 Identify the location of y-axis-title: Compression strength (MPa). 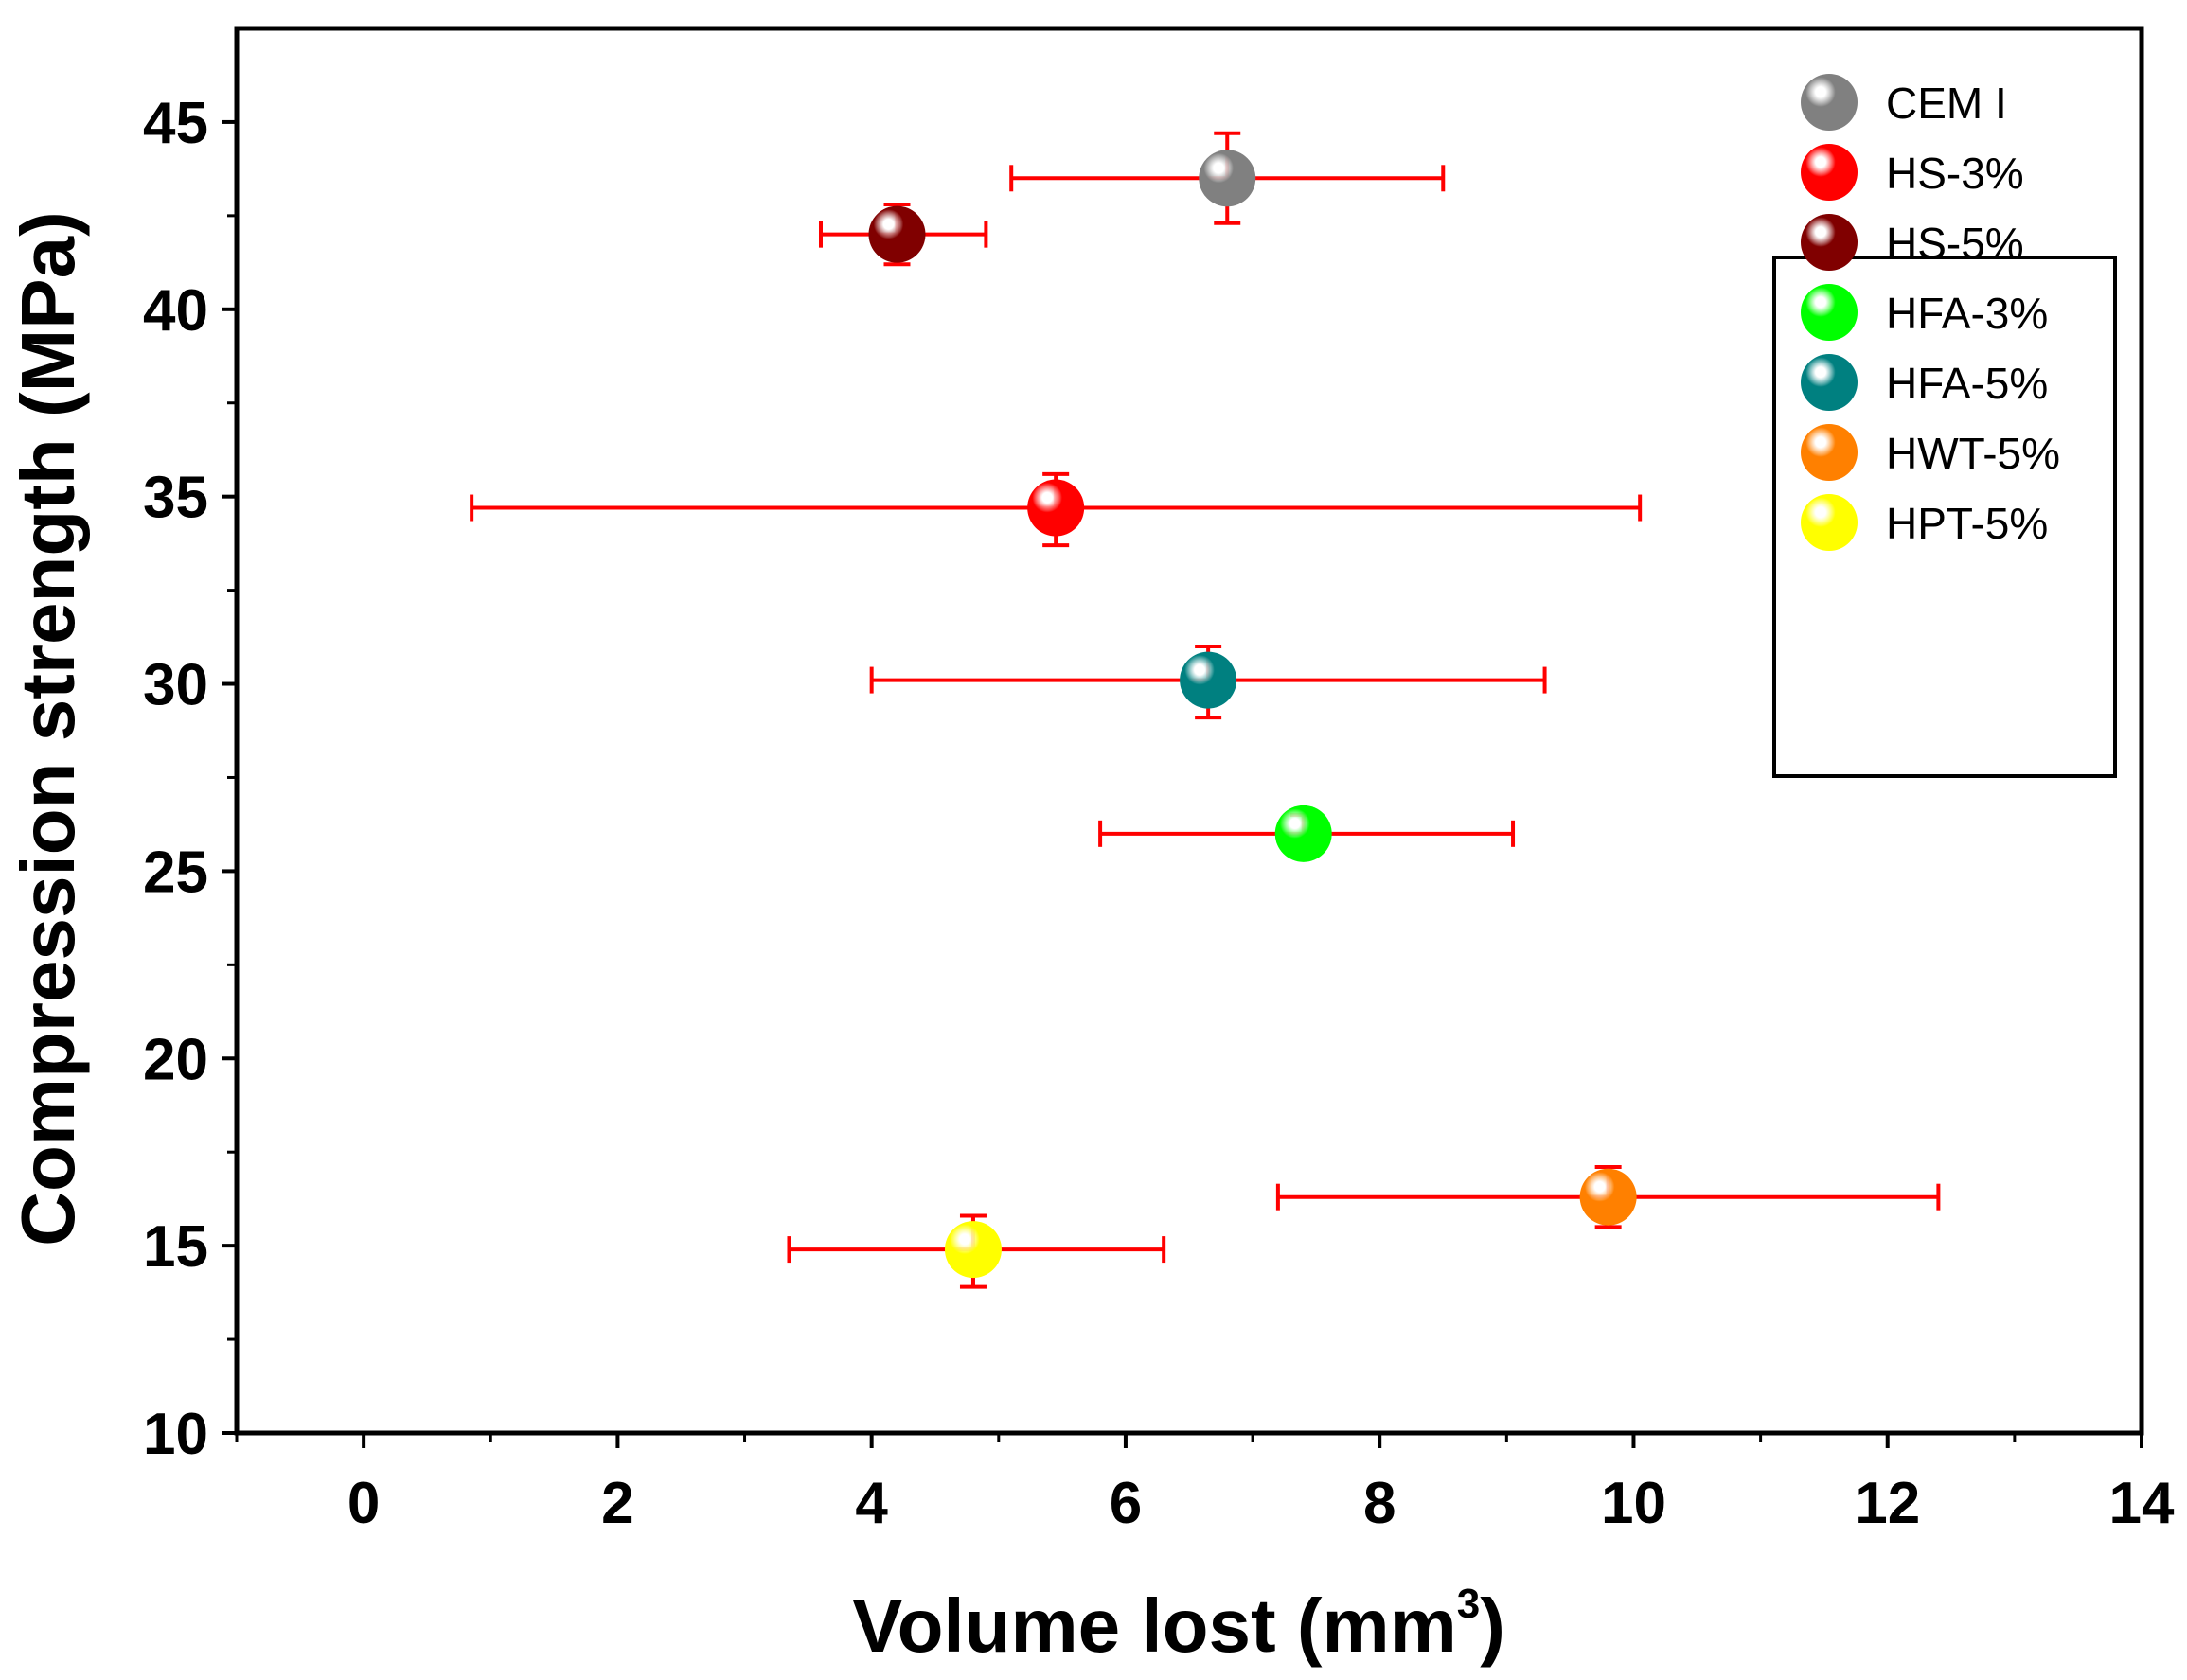
(48, 728).